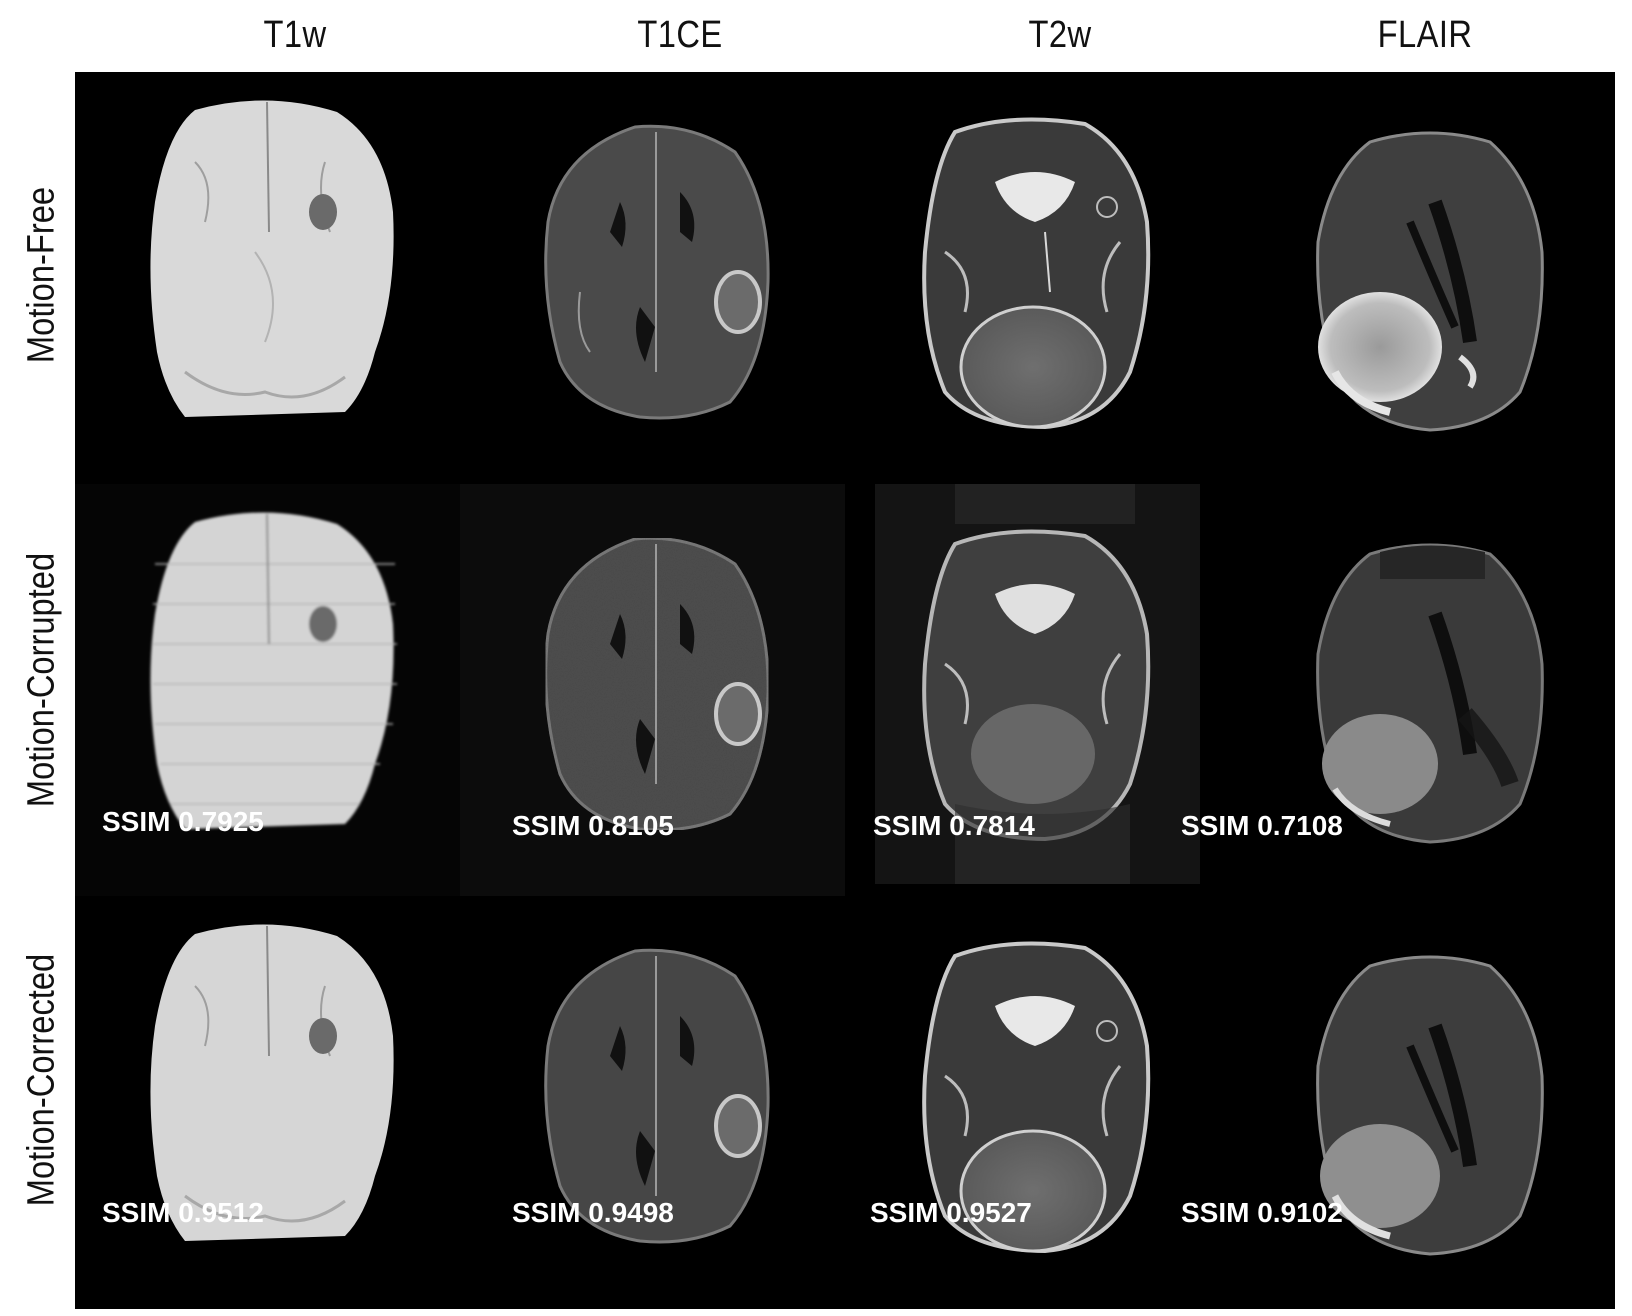  Describe the element at coordinates (593, 1212) in the screenshot. I see `ssim-t1ce-corrected: SSIM 0.9498` at that location.